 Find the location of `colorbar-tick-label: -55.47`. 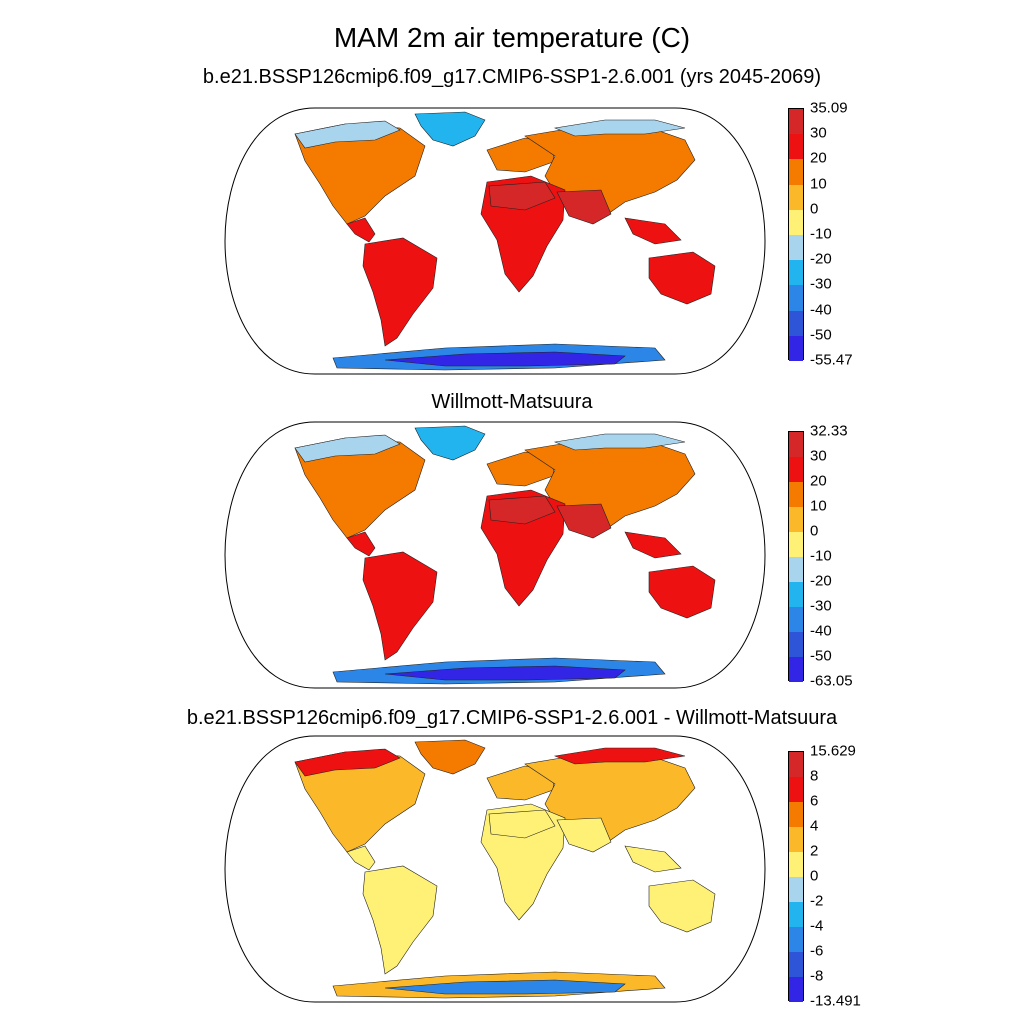

colorbar-tick-label: -55.47 is located at coordinates (831, 360).